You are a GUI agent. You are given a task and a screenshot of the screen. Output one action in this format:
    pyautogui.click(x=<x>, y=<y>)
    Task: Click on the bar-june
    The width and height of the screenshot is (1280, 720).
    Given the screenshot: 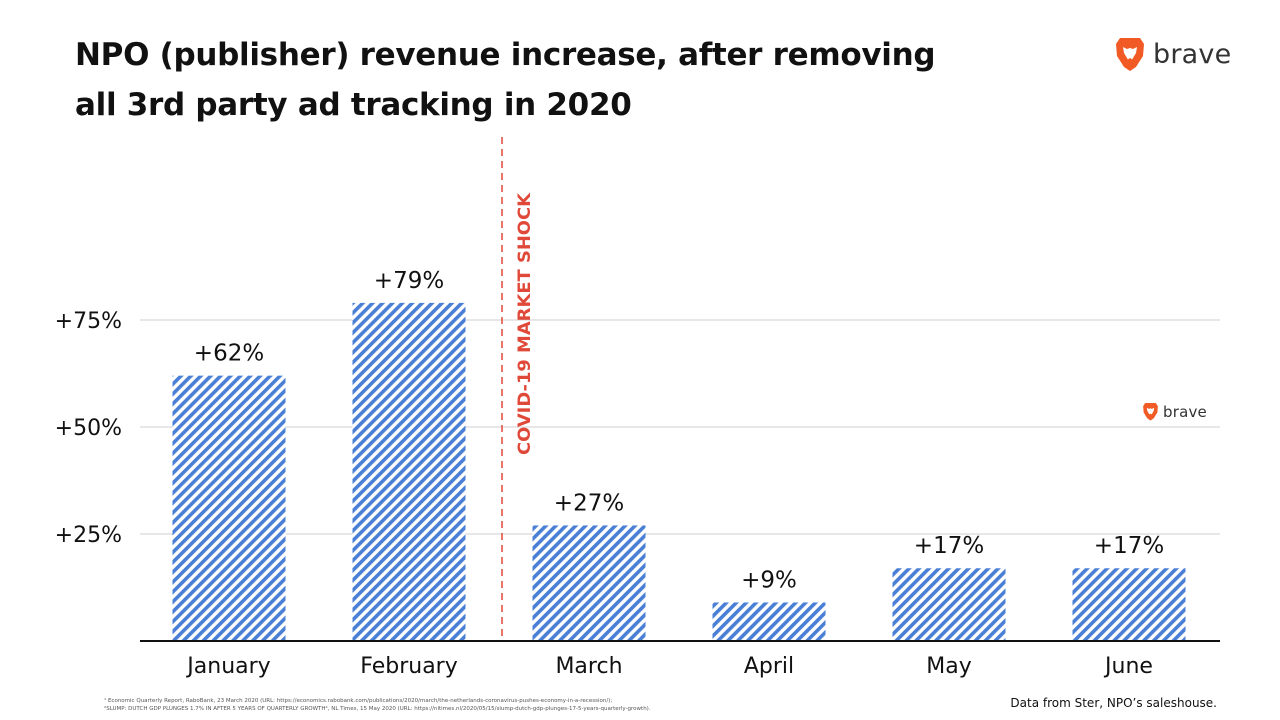 What is the action you would take?
    pyautogui.click(x=1129, y=604)
    